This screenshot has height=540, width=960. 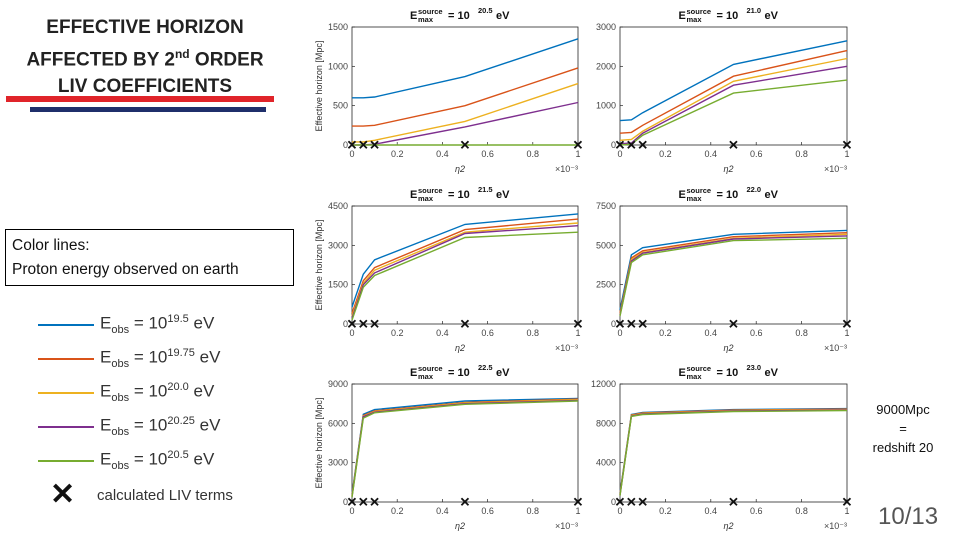 I want to click on legend-item: Eobs = 1019.5 eV, so click(x=126, y=325).